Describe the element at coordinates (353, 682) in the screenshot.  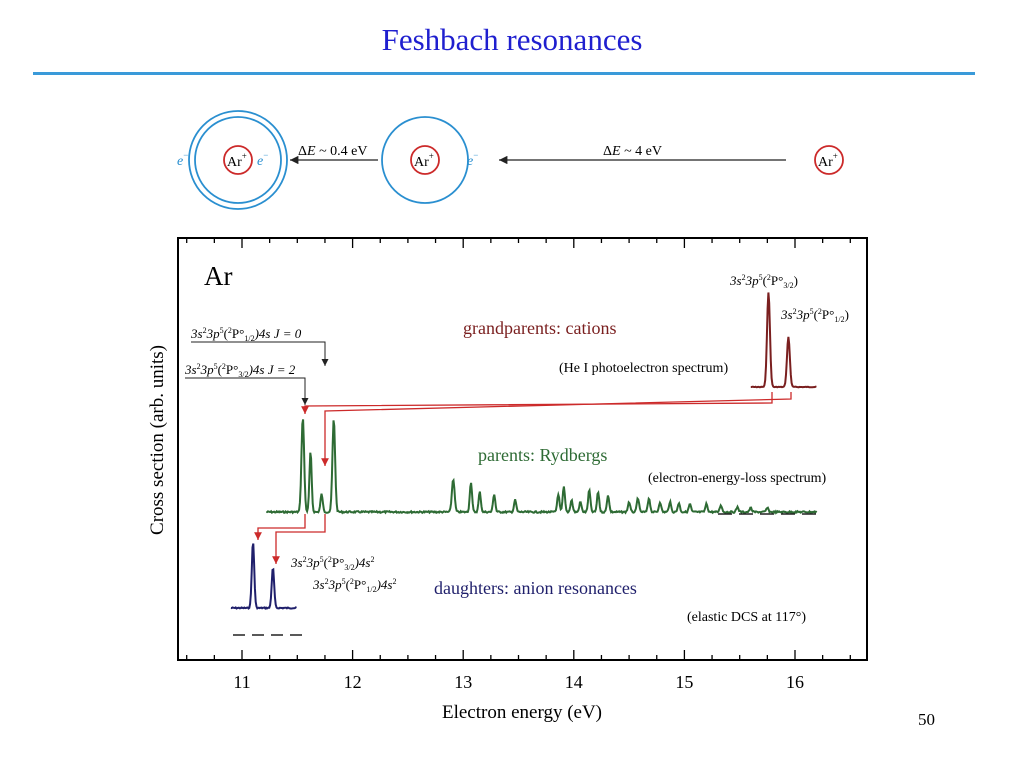
I see `x-tick-label: 12` at that location.